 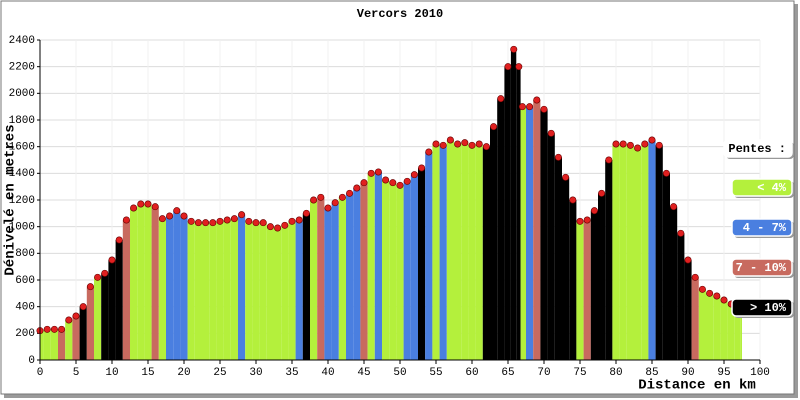 I want to click on x-tick-label: 80, so click(x=615, y=373).